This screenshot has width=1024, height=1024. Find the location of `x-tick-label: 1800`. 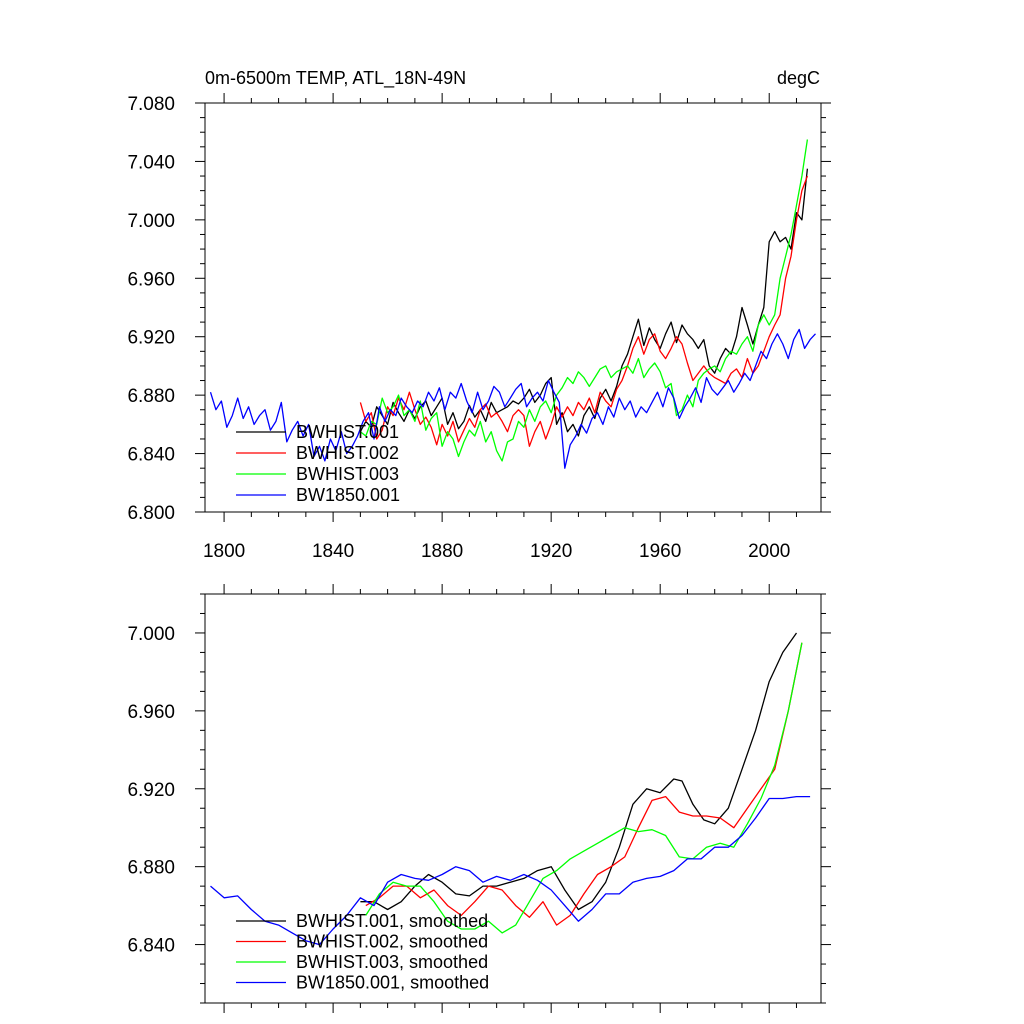

x-tick-label: 1800 is located at coordinates (224, 551).